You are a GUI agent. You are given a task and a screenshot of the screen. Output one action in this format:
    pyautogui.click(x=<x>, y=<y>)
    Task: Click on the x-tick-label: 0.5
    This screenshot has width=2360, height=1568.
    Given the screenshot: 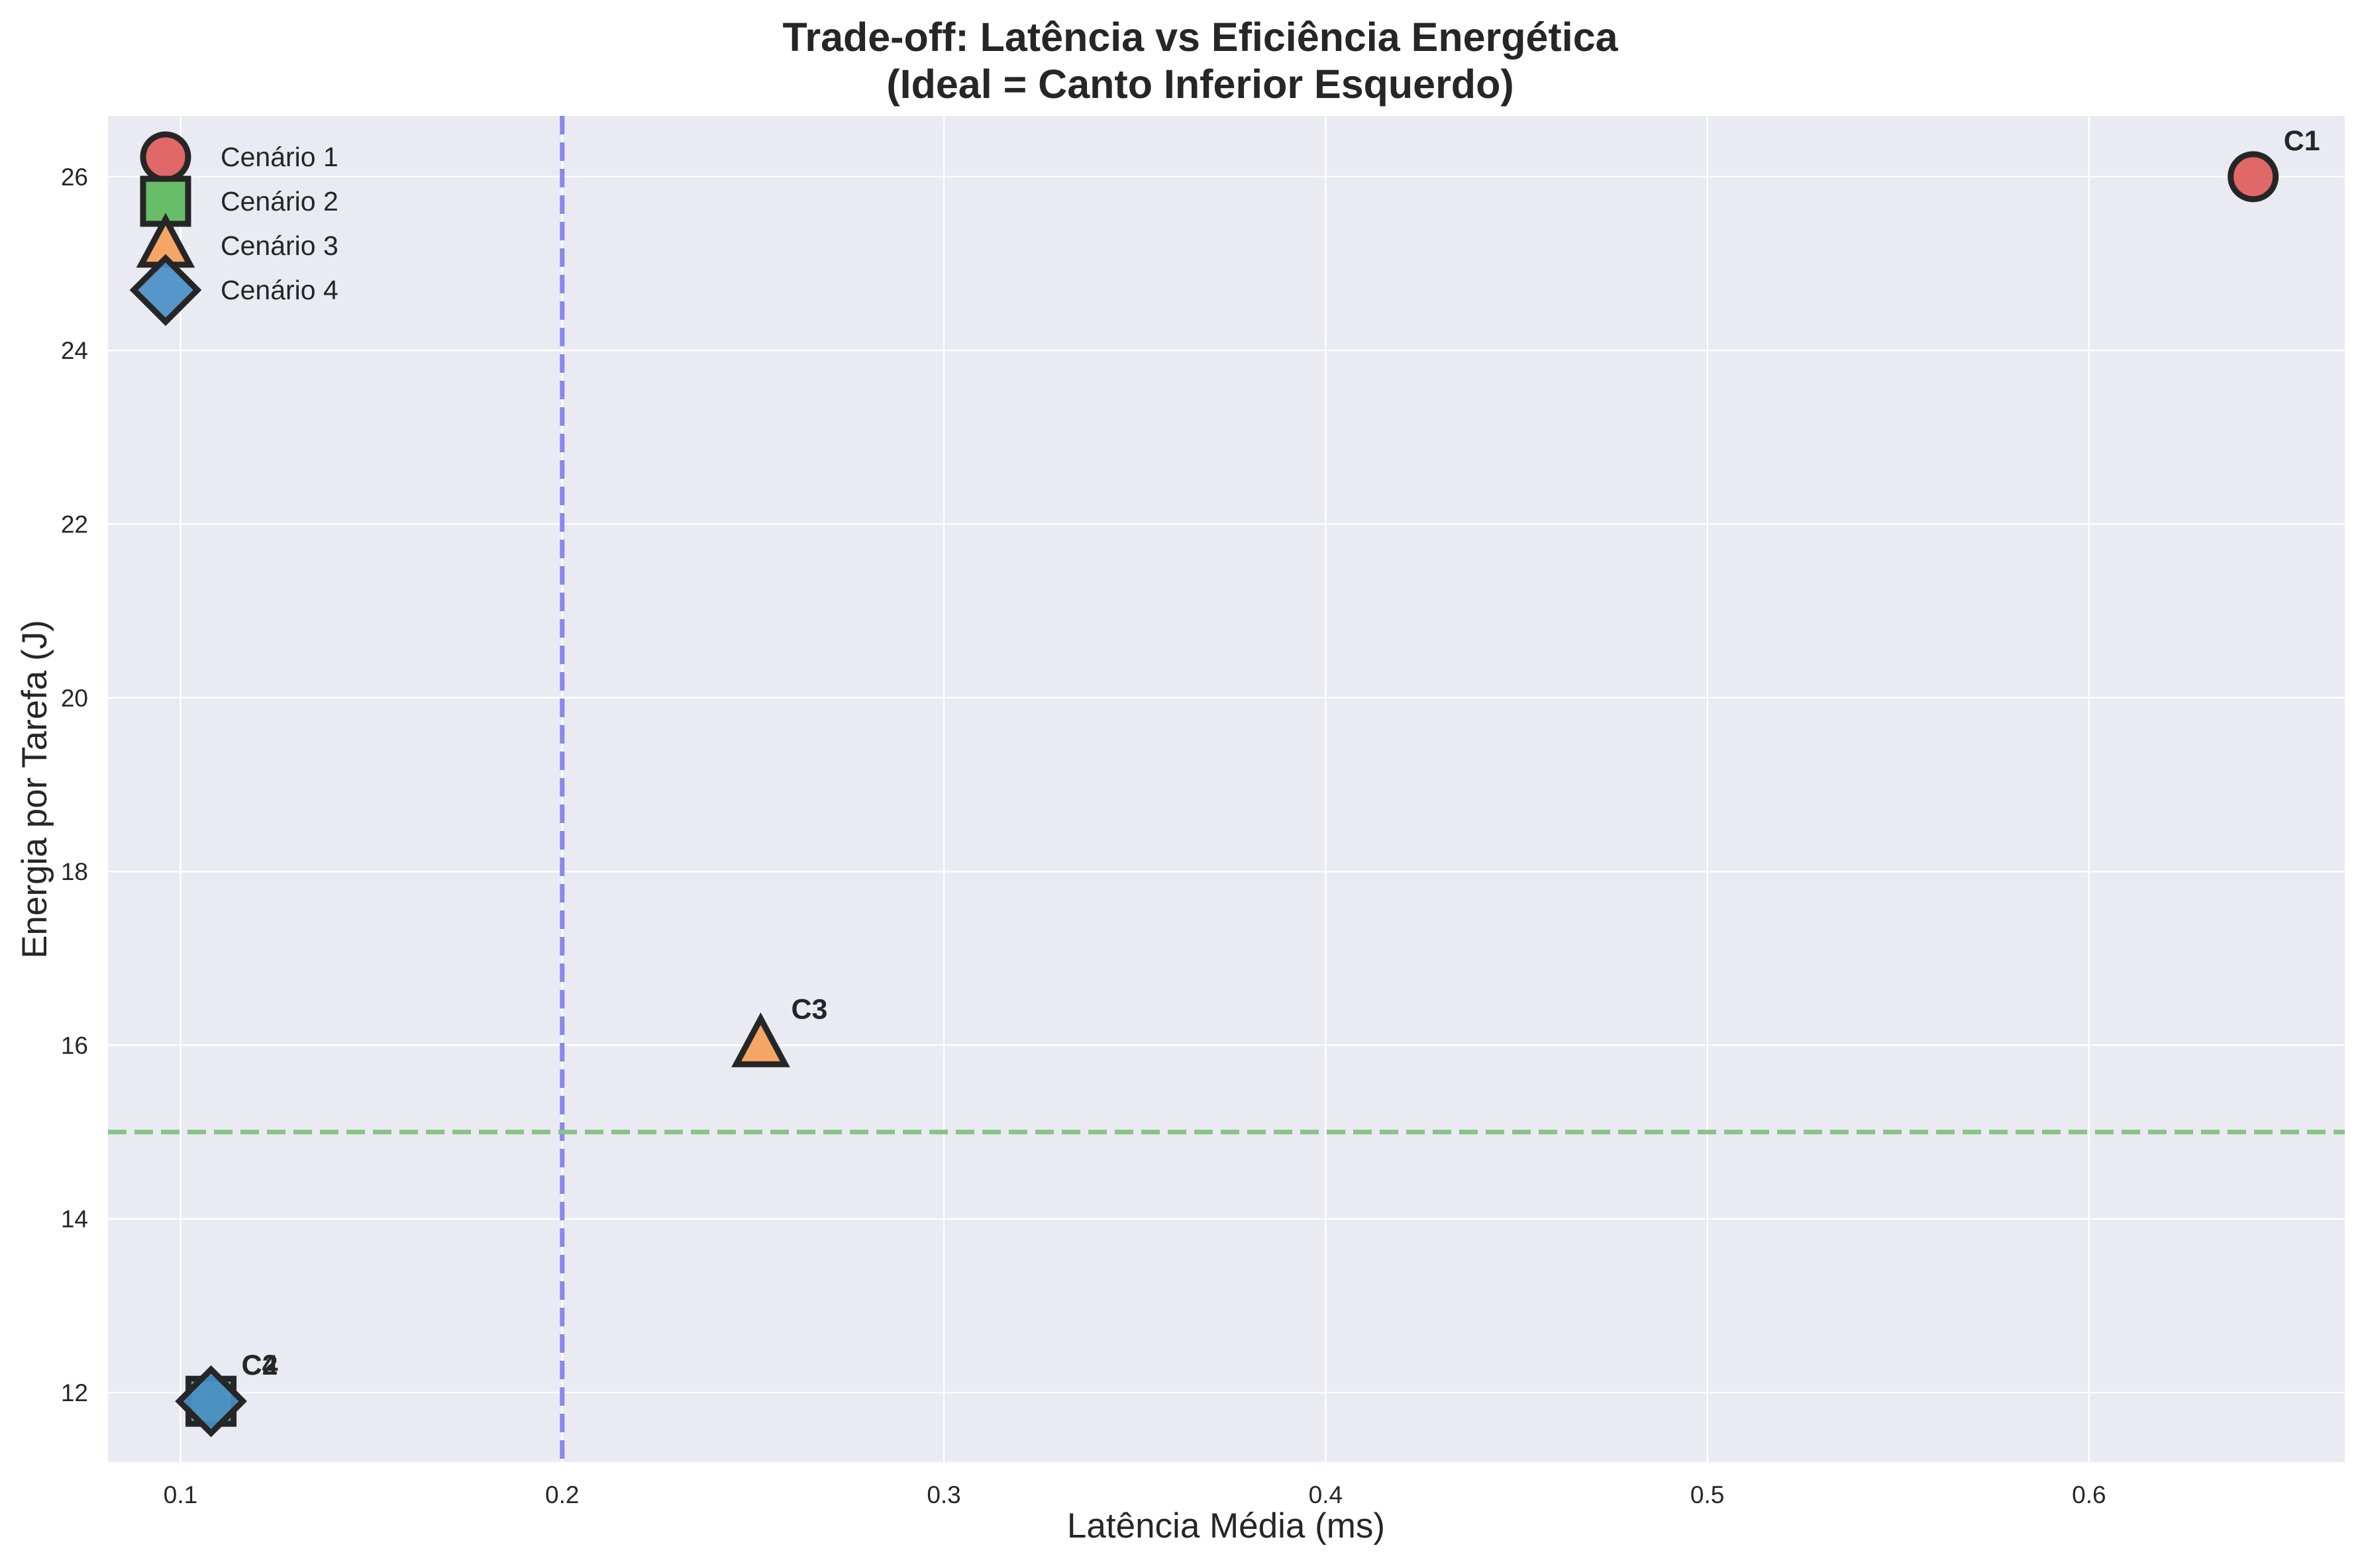 What is the action you would take?
    pyautogui.click(x=1707, y=1494)
    